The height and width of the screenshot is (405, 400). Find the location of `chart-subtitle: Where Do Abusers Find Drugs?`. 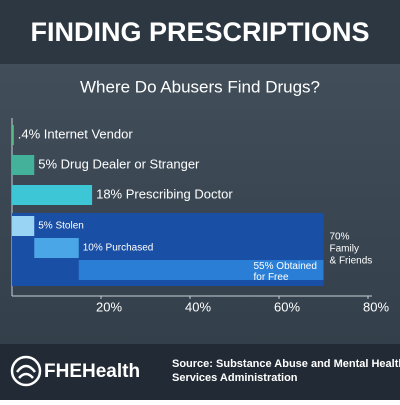

chart-subtitle: Where Do Abusers Find Drugs? is located at coordinates (200, 86).